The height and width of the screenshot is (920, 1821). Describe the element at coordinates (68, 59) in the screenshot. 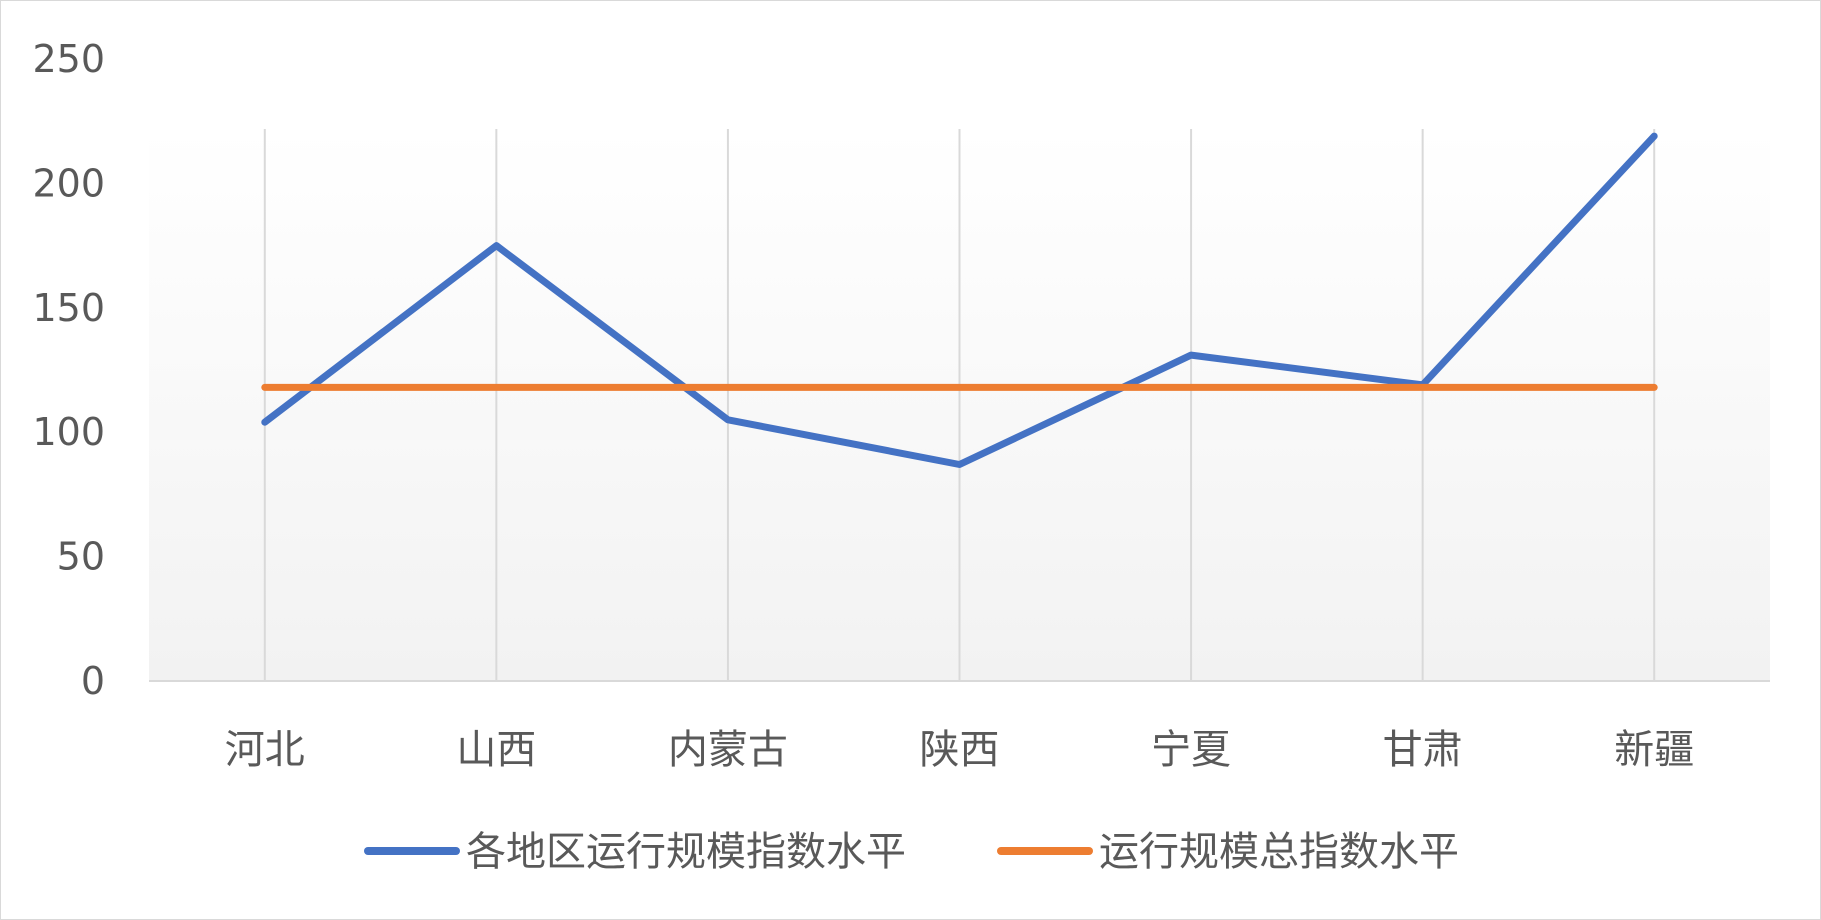

I see `y-tick-label: 250` at that location.